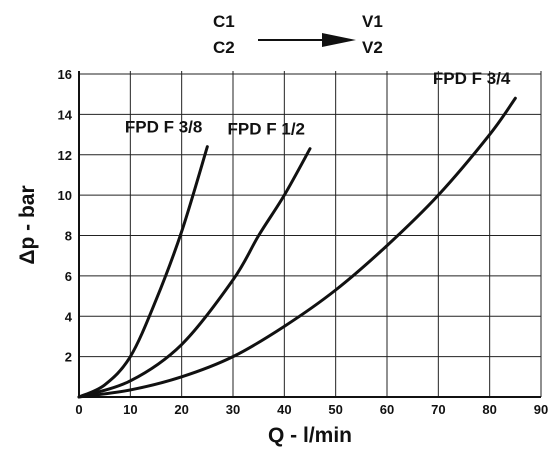  What do you see at coordinates (438, 409) in the screenshot?
I see `x-tick-label: 70` at bounding box center [438, 409].